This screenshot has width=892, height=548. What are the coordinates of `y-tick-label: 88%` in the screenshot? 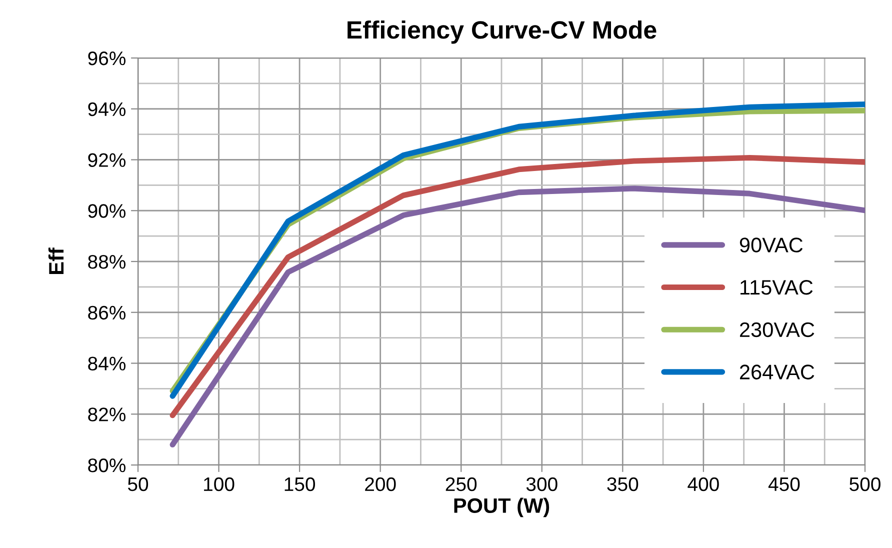 It's located at (107, 261).